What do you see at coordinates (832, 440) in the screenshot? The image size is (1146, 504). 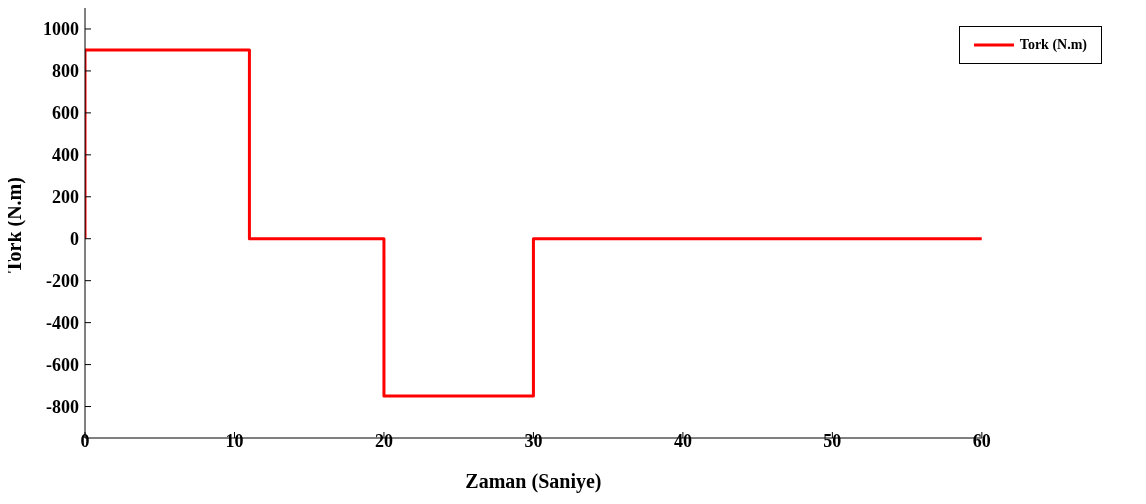 I see `x-tick-label: 50` at bounding box center [832, 440].